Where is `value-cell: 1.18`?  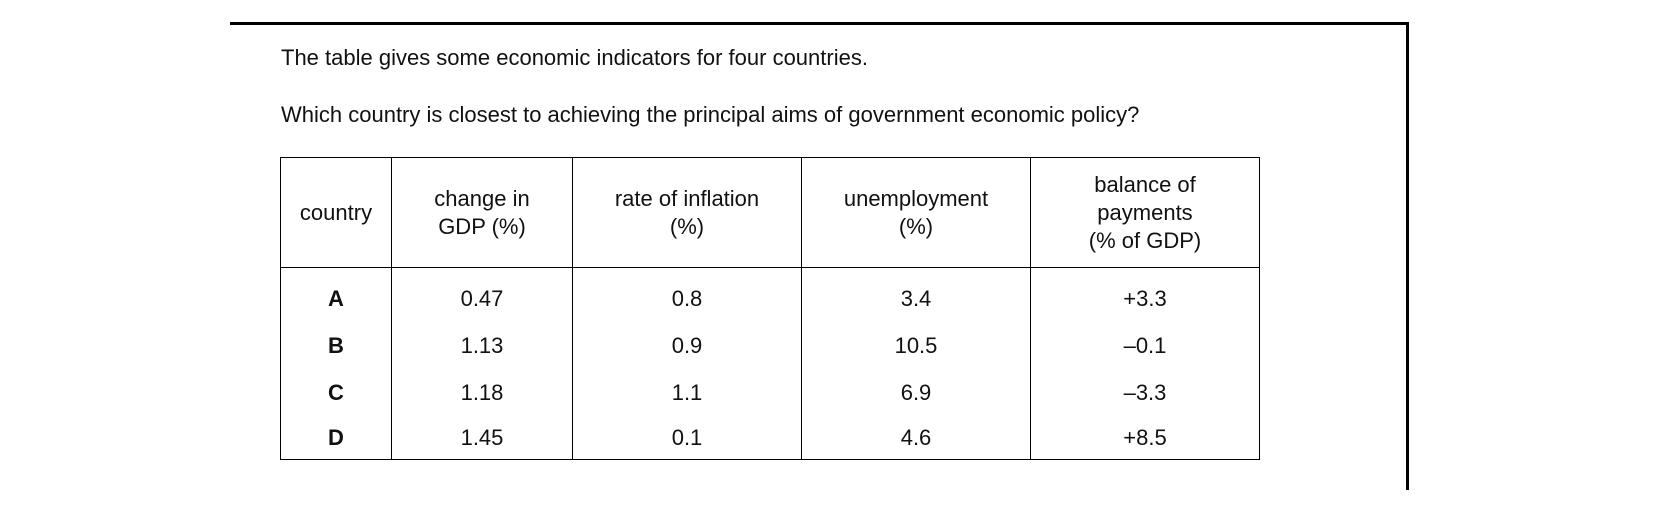 value-cell: 1.18 is located at coordinates (482, 392).